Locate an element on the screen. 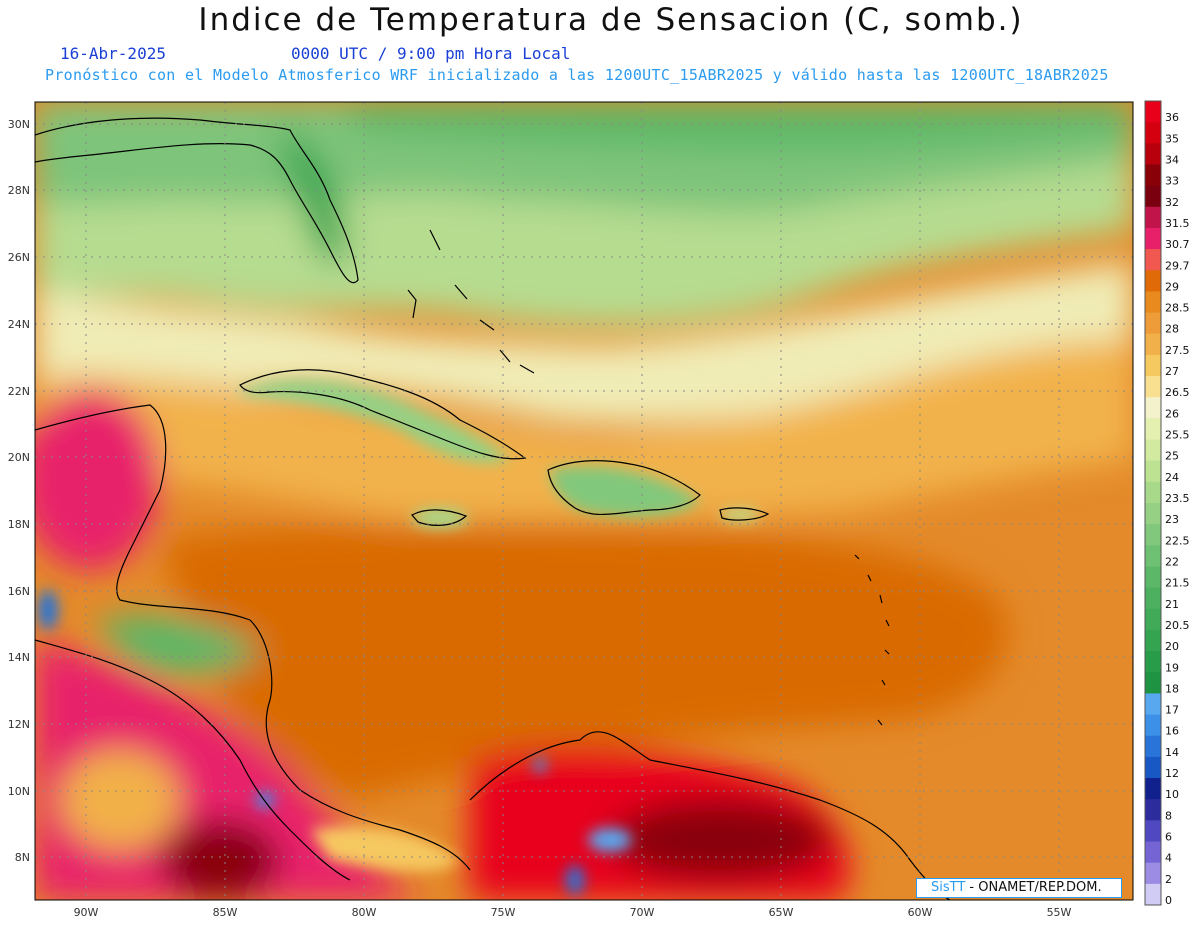  colorbar-label: 27.5 is located at coordinates (1177, 350).